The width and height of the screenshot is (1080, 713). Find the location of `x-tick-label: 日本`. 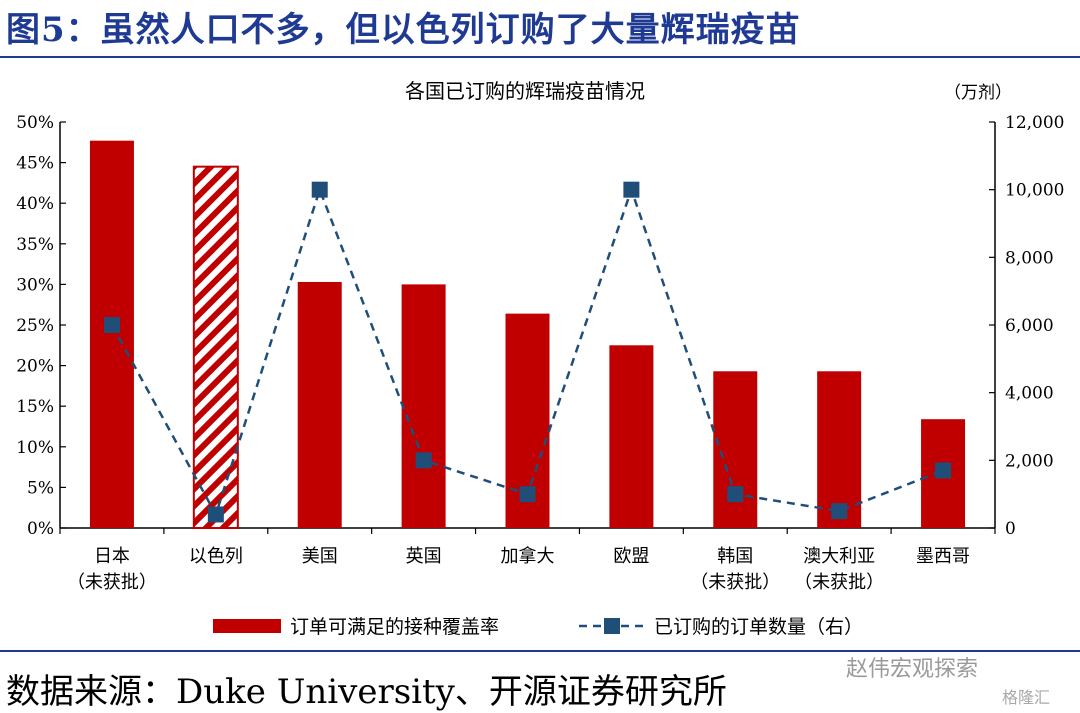

x-tick-label: 日本 is located at coordinates (112, 556).